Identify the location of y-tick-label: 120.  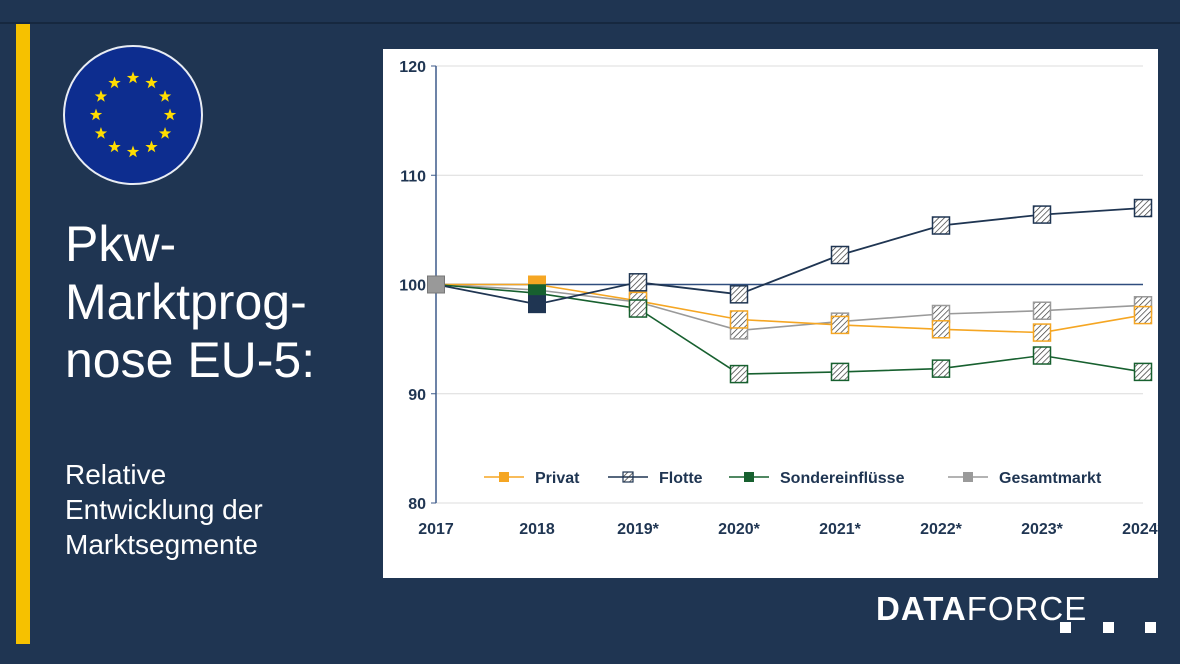
(412, 67).